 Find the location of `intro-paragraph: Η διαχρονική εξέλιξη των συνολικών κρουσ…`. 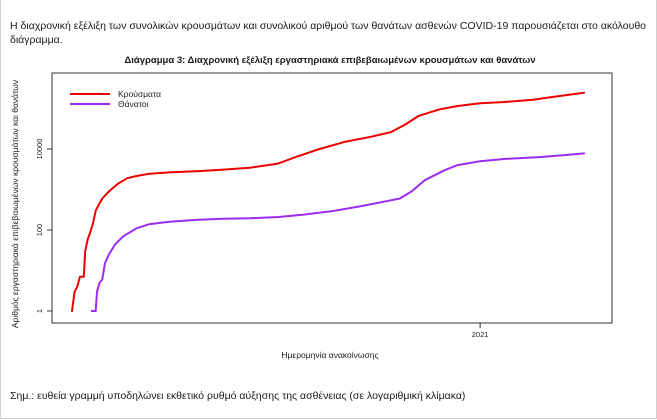

intro-paragraph: Η διαχρονική εξέλιξη των συνολικών κρουσ… is located at coordinates (328, 32).